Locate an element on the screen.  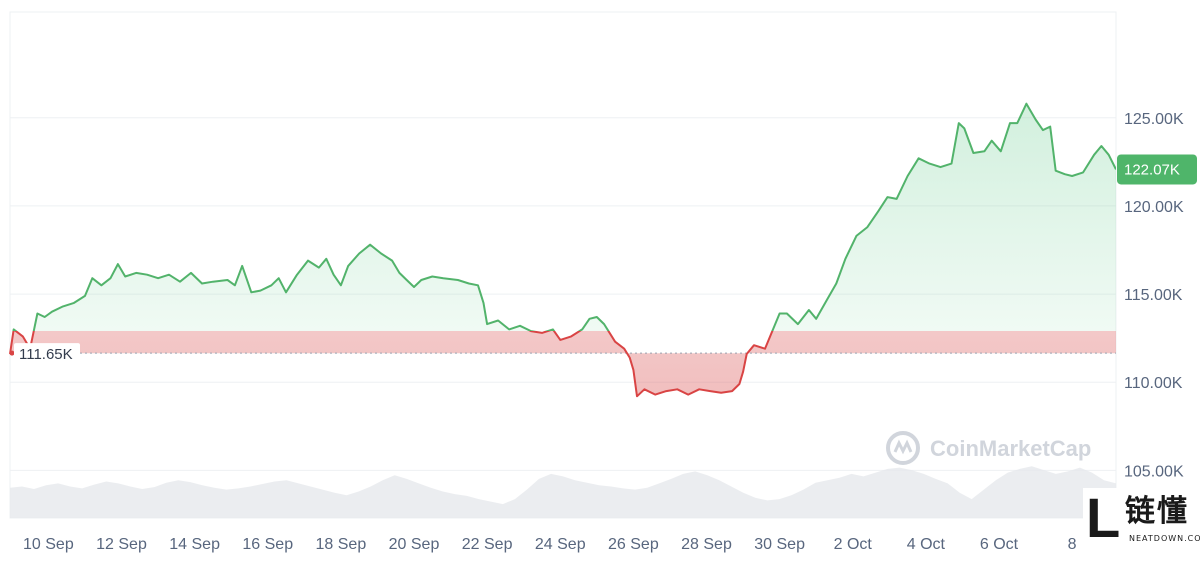
watermark-text: CoinMarketCap is located at coordinates (1010, 448).